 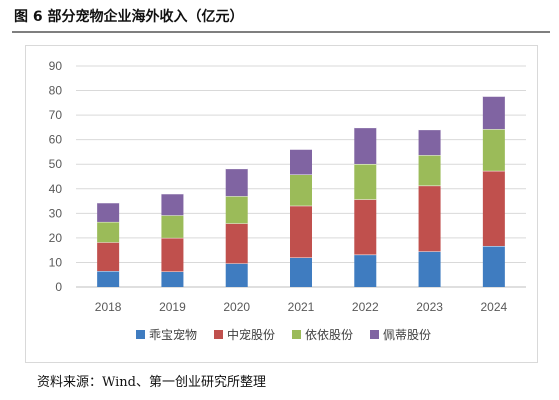 What do you see at coordinates (429, 307) in the screenshot?
I see `x-tick-label: 2023` at bounding box center [429, 307].